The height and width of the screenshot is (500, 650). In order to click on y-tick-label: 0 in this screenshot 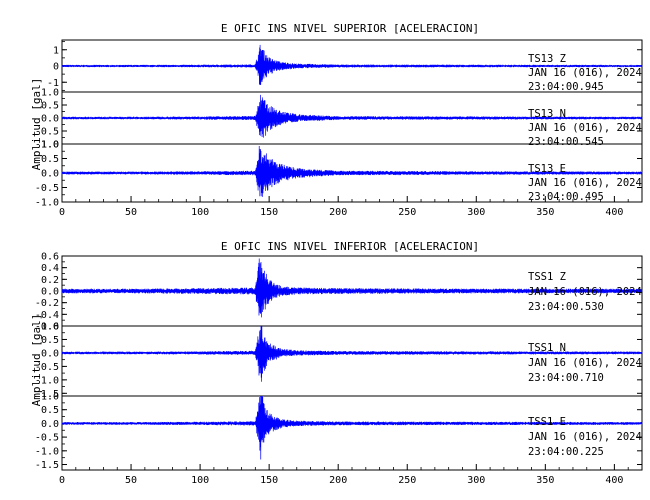, I will do `click(56, 67)`.